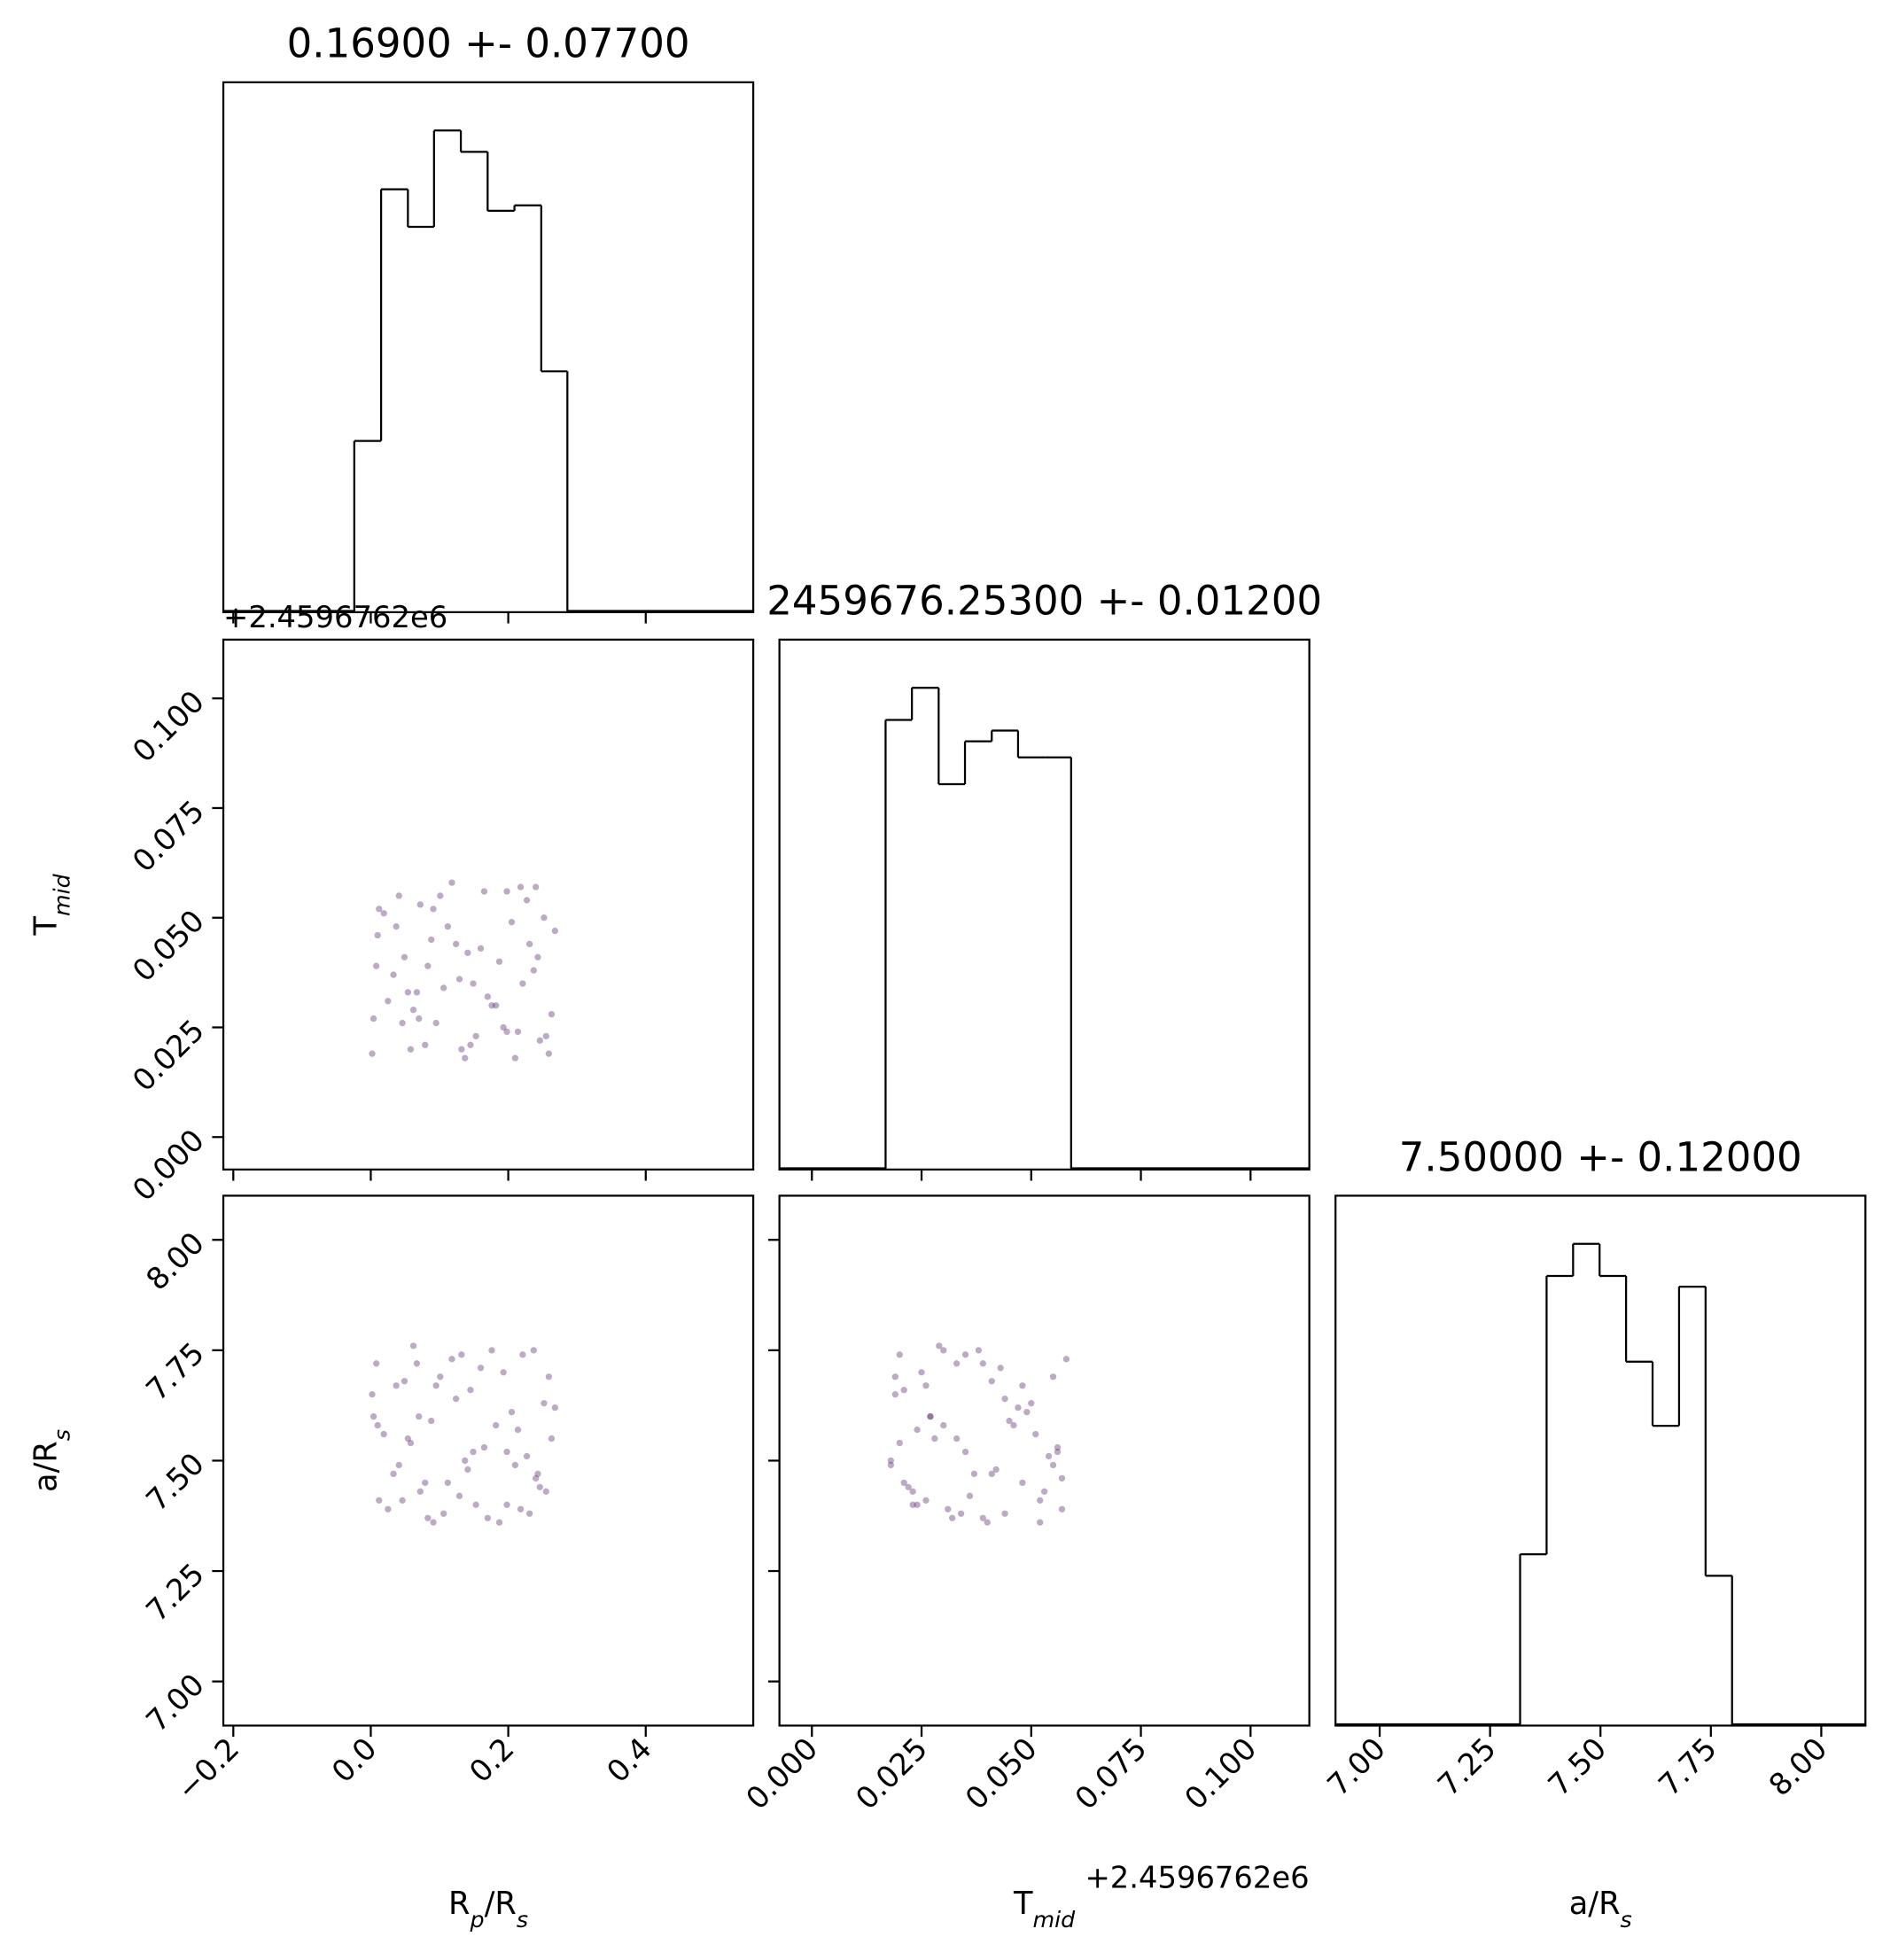  What do you see at coordinates (168, 1055) in the screenshot?
I see `y-tick-label: 0.025` at bounding box center [168, 1055].